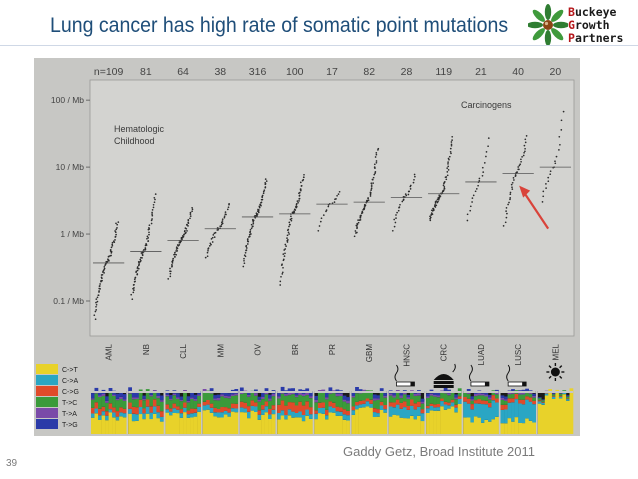 The height and width of the screenshot is (479, 638). I want to click on sample-count-label: 82, so click(369, 72).